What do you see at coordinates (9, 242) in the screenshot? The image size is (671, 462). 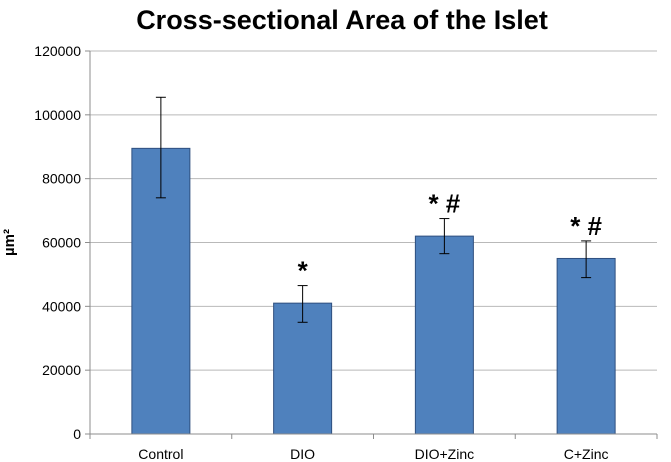 I see `y-axis-label: µm²` at bounding box center [9, 242].